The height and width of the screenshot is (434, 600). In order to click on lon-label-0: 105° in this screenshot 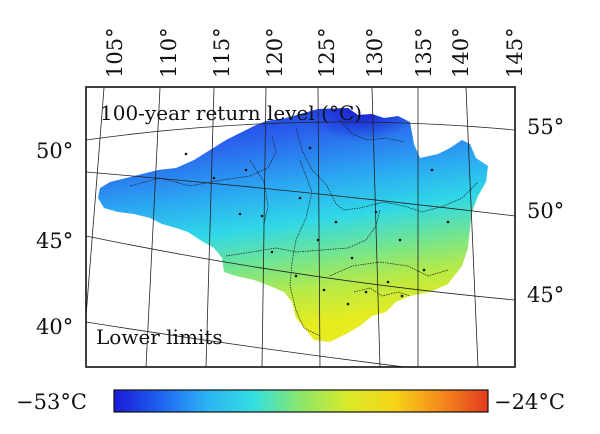, I will do `click(115, 52)`.